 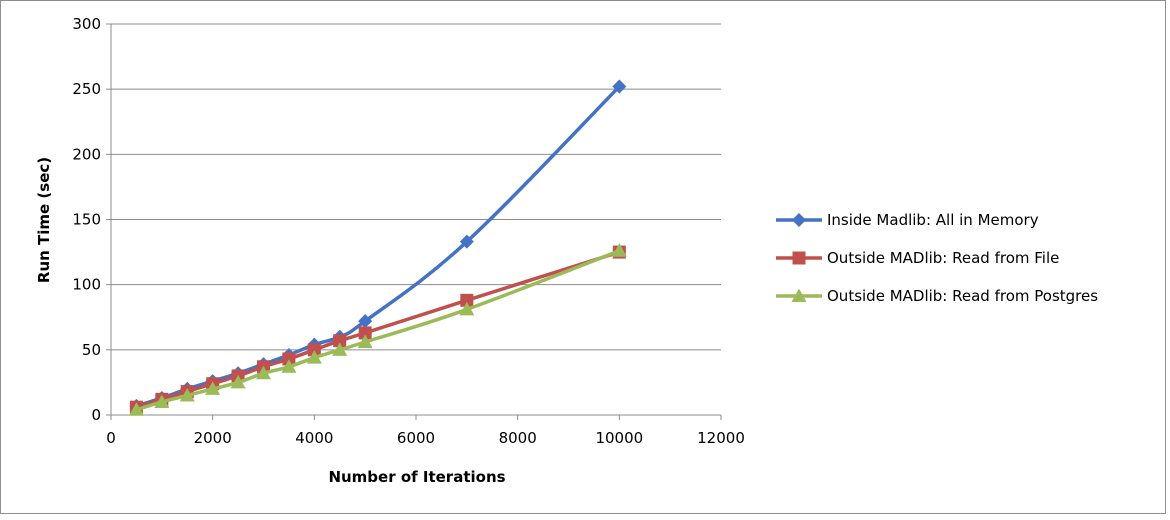 I want to click on x-tick-label: 6000, so click(x=416, y=438).